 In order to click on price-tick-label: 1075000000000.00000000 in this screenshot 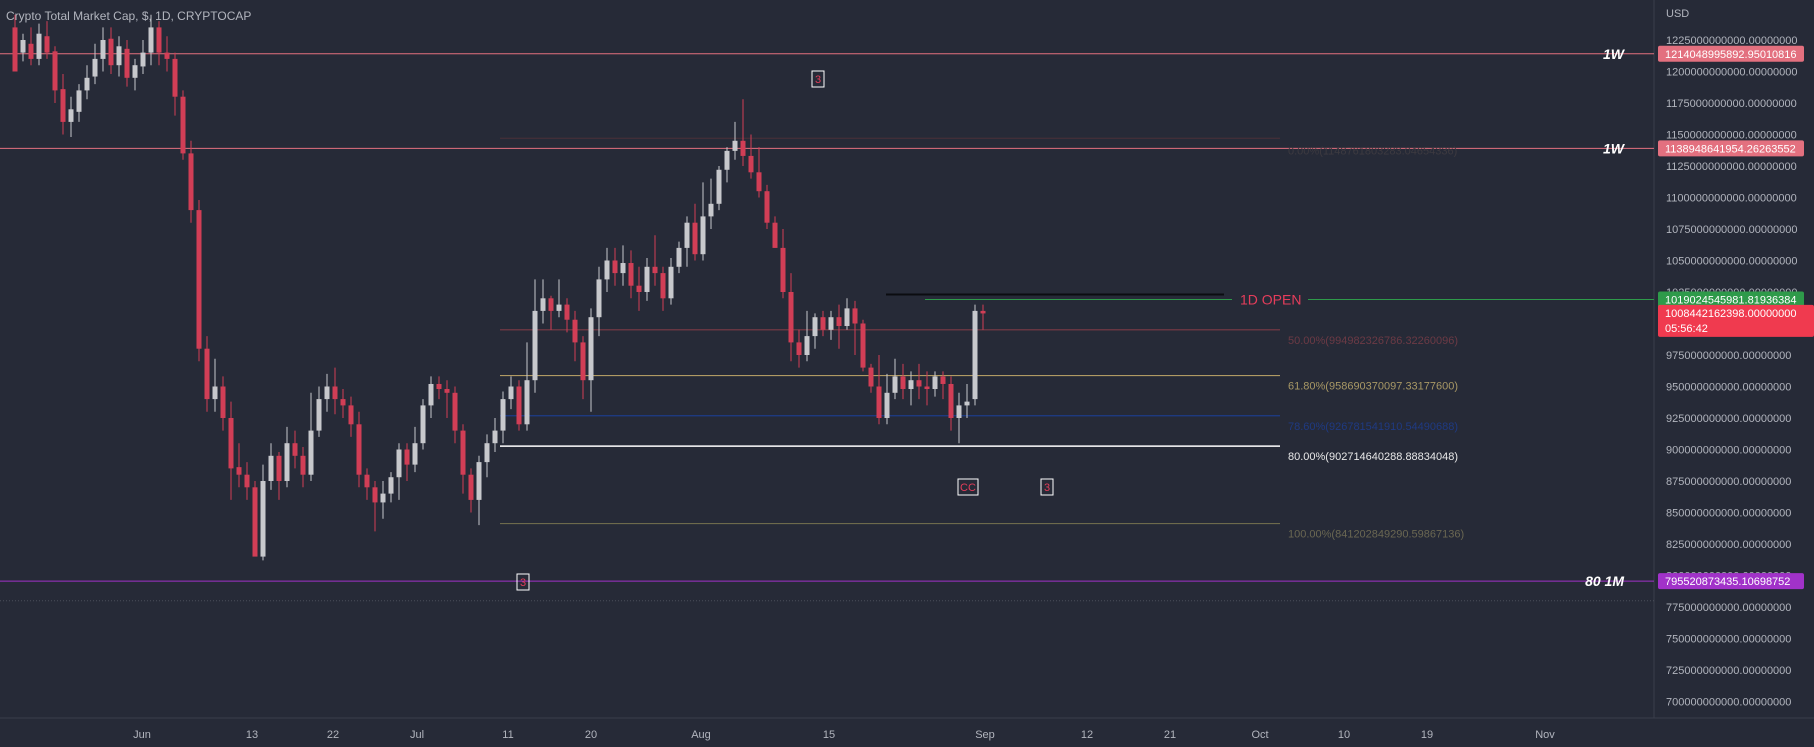, I will do `click(1732, 230)`.